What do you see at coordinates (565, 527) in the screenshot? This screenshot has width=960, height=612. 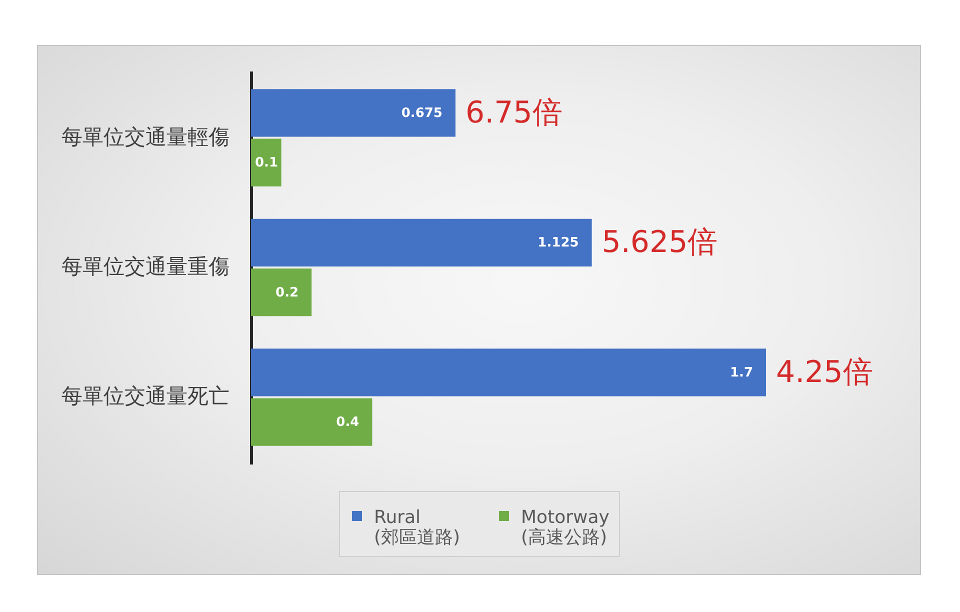 I see `legend-label: Motorway (高速公路)` at bounding box center [565, 527].